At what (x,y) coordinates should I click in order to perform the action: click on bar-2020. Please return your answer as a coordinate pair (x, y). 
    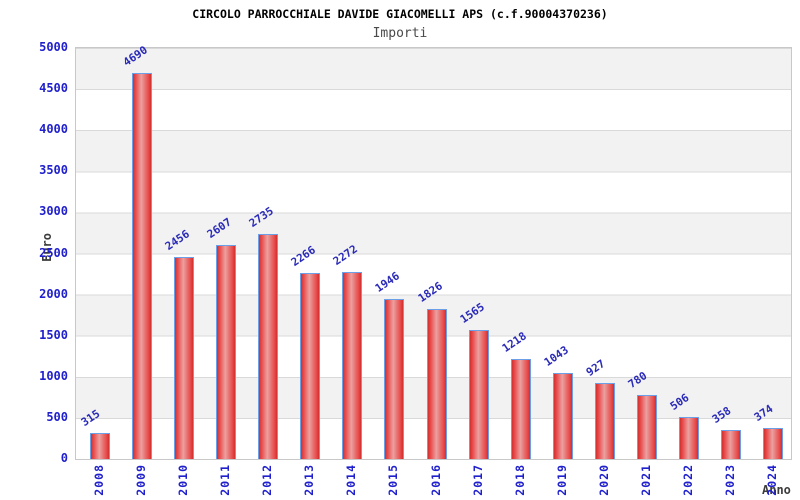
    Looking at the image, I should click on (604, 421).